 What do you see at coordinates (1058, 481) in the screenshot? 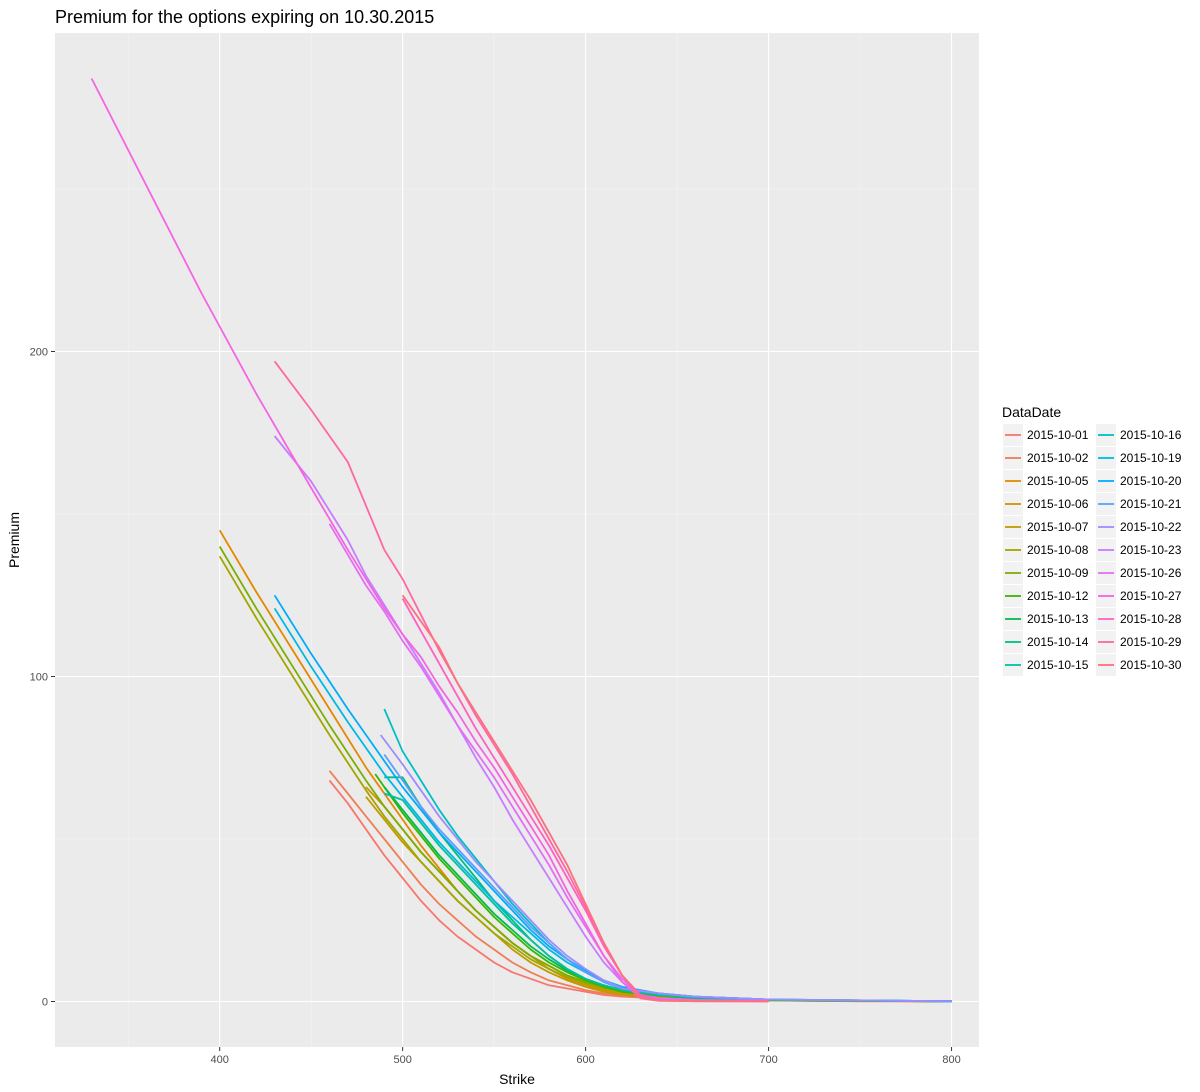
I see `legend-label: 2015-10-05` at bounding box center [1058, 481].